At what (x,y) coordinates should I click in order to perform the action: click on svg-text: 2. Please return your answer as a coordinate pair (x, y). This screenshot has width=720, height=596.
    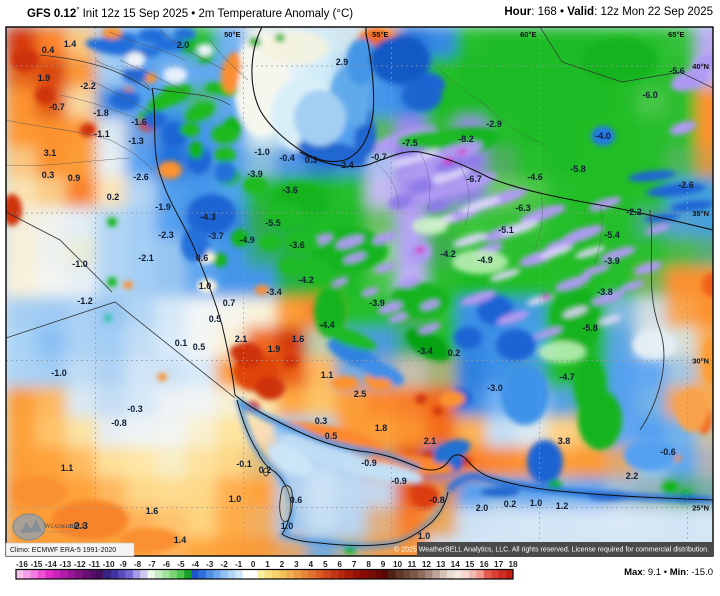
    Looking at the image, I should click on (282, 564).